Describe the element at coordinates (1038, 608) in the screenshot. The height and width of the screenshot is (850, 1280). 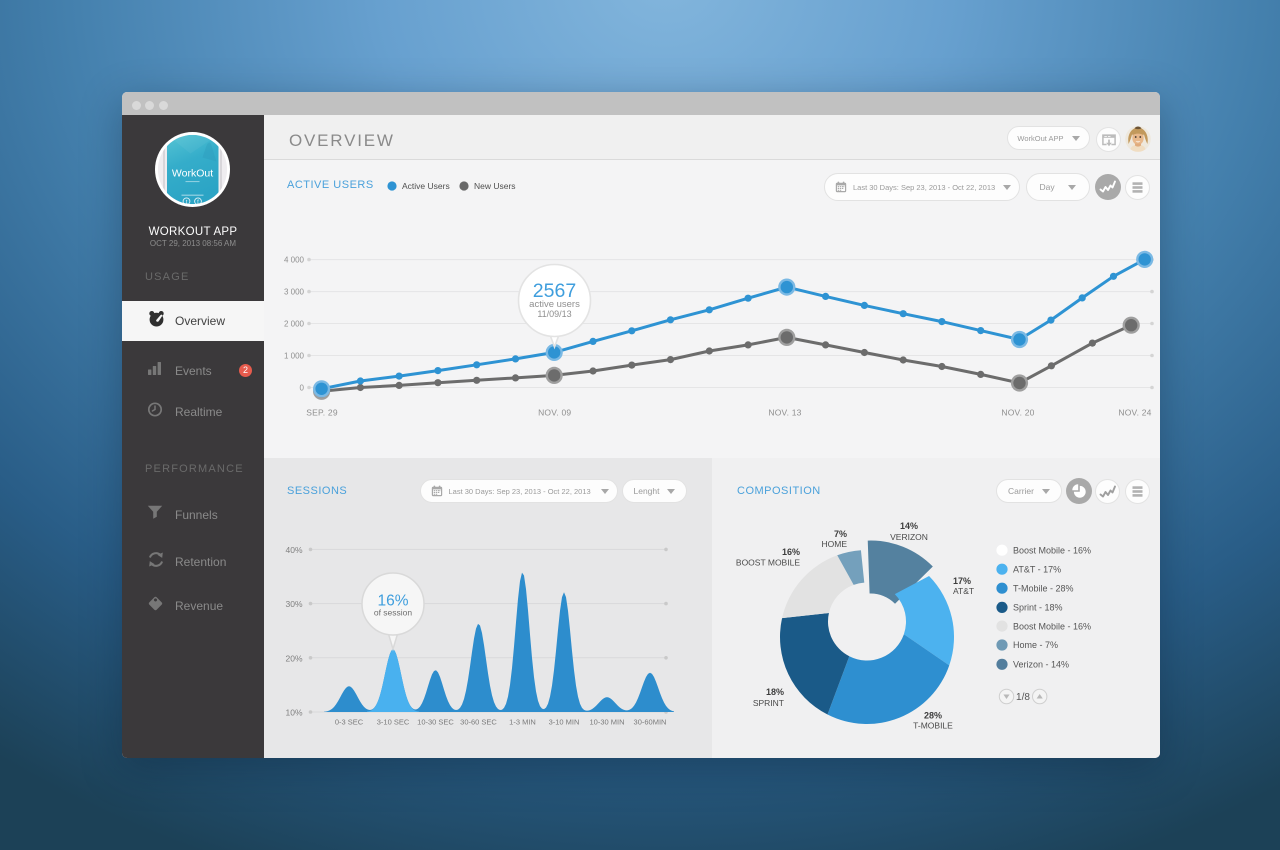
I see `svg-text: Sprint - 18%` at that location.